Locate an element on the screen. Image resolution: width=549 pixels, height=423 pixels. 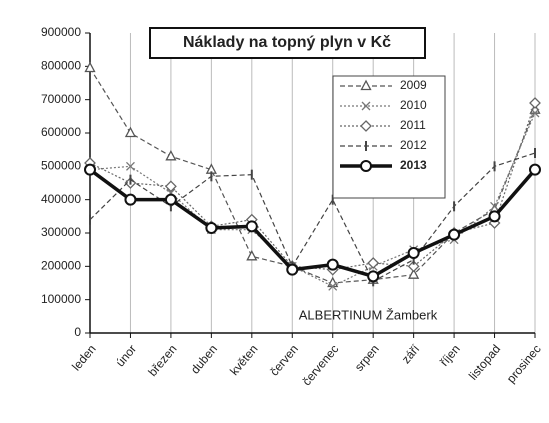
x-tick-label: duben is located at coordinates (204, 359).